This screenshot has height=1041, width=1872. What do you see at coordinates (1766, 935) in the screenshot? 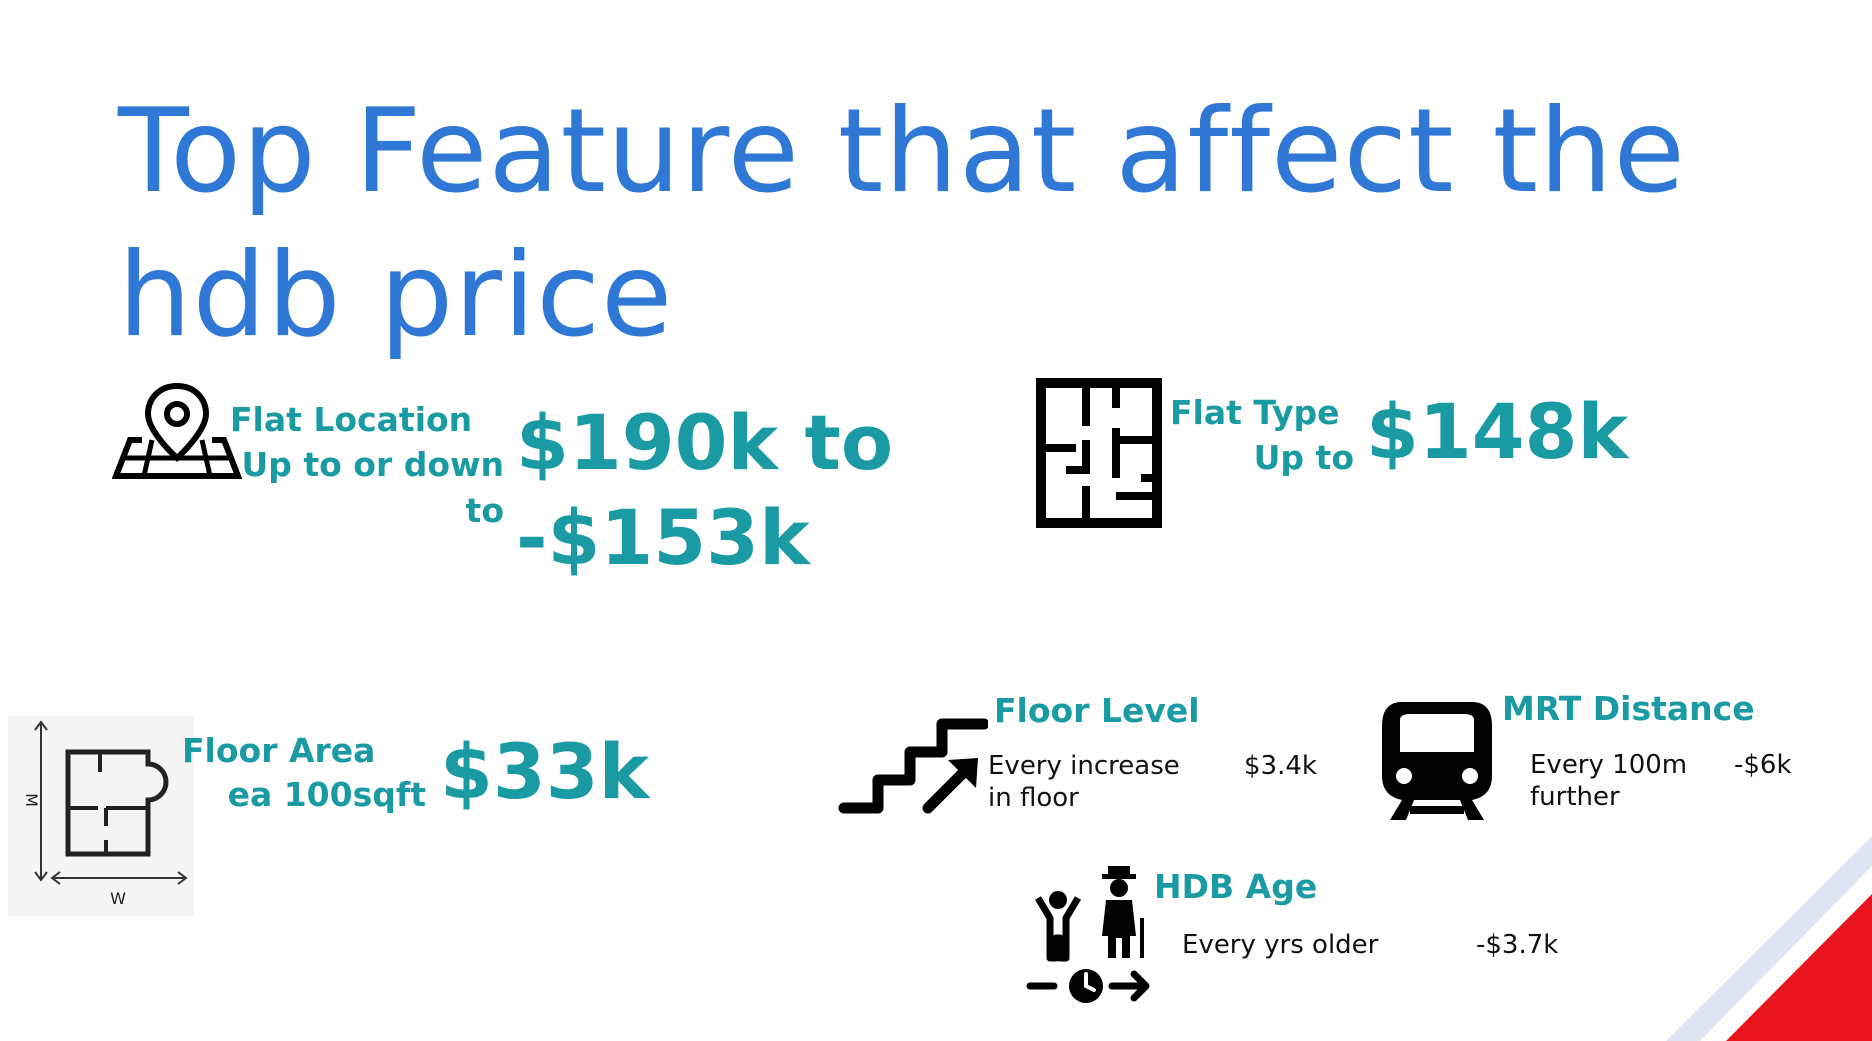
I see `corner-decoration` at bounding box center [1766, 935].